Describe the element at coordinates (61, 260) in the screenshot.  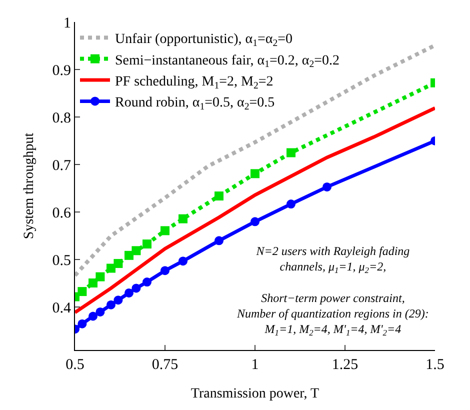
I see `y-tick-label: 0.5` at that location.